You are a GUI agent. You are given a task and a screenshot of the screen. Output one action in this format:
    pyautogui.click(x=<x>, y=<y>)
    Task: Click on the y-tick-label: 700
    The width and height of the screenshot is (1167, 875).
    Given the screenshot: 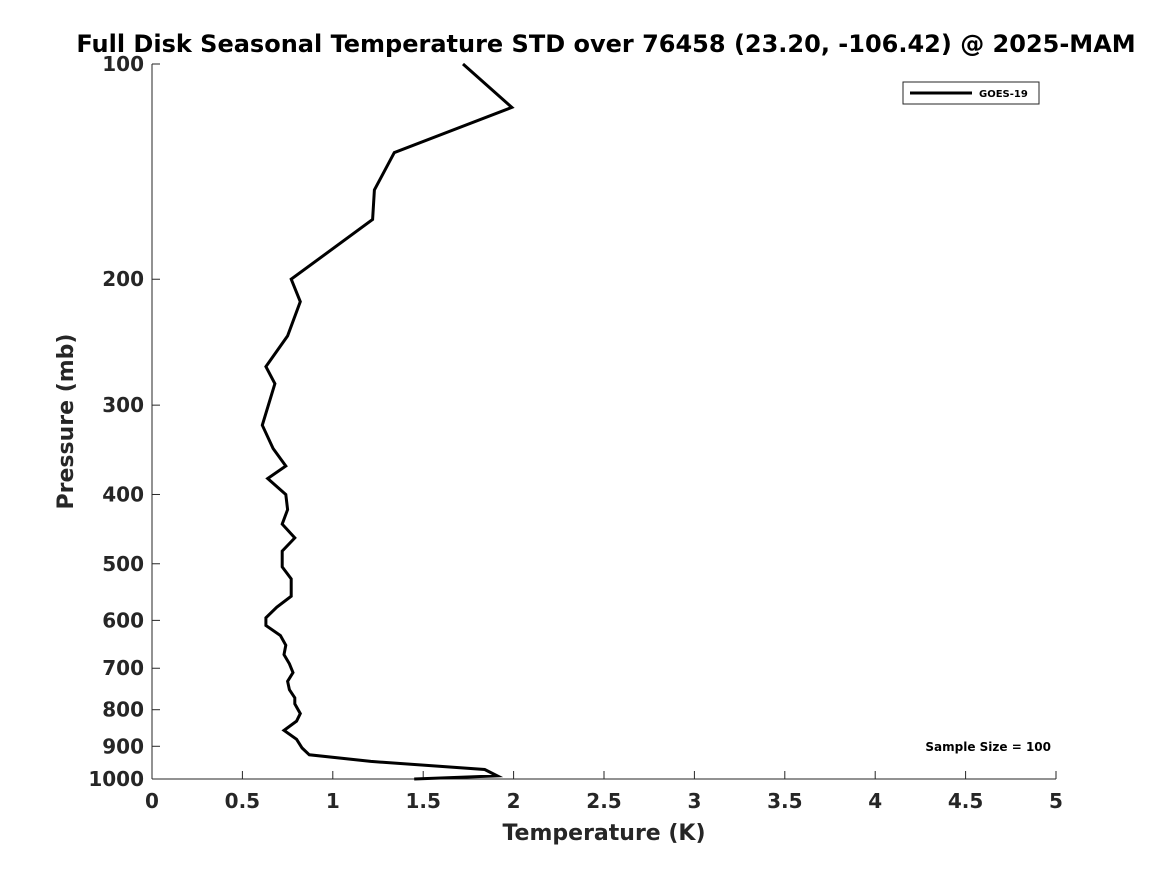 What is the action you would take?
    pyautogui.click(x=123, y=668)
    